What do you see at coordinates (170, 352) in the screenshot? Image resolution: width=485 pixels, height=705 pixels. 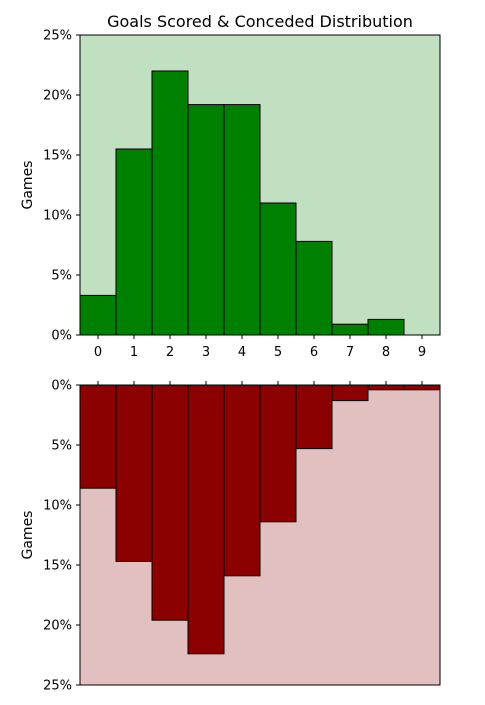 I see `x-tick-label: 2` at bounding box center [170, 352].